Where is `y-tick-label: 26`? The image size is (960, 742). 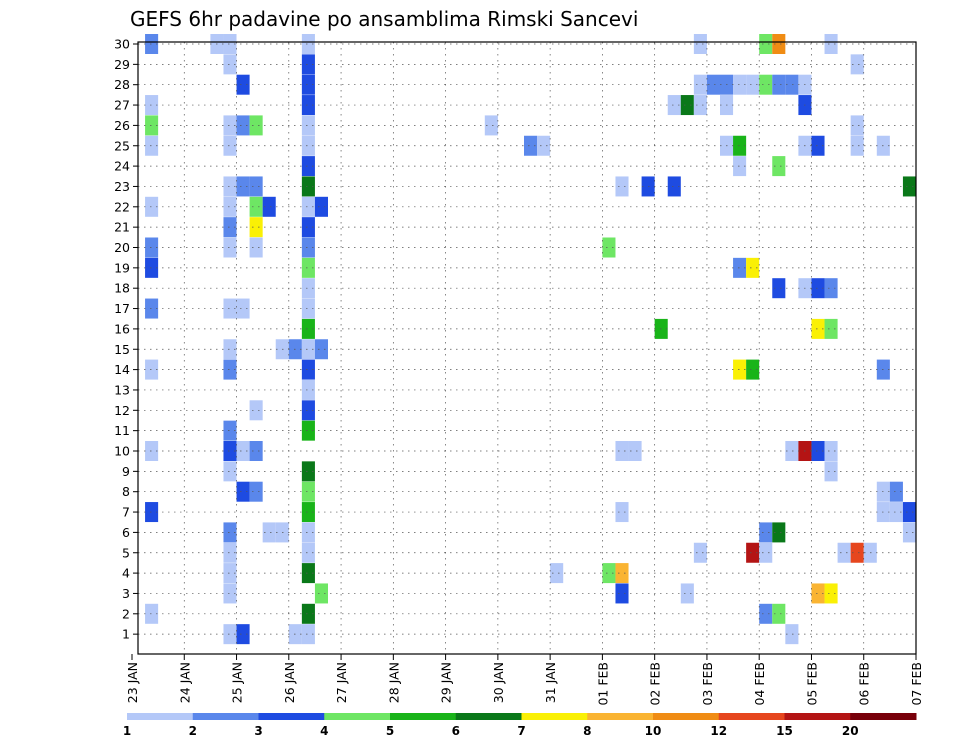 y-tick-label: 26 is located at coordinates (122, 125).